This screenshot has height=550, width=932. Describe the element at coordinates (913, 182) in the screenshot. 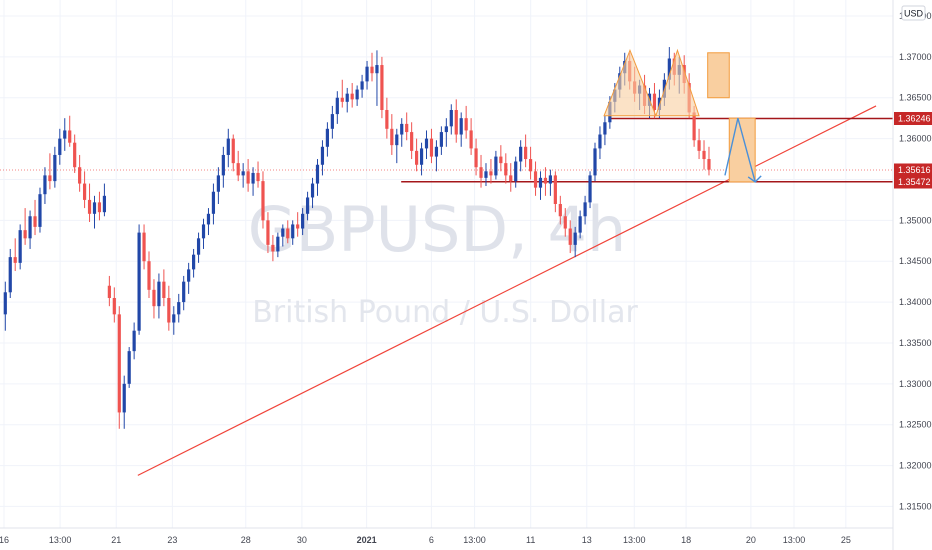

I see `price-badge: 1.35472` at that location.